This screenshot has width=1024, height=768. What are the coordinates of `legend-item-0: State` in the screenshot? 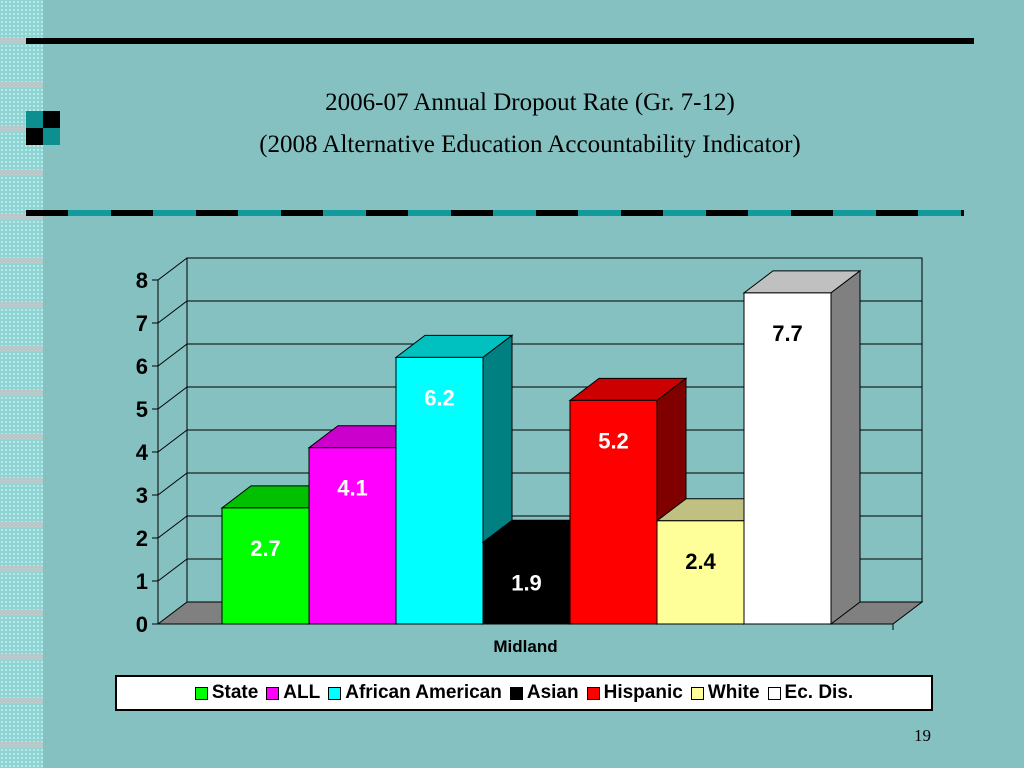 It's located at (226, 693).